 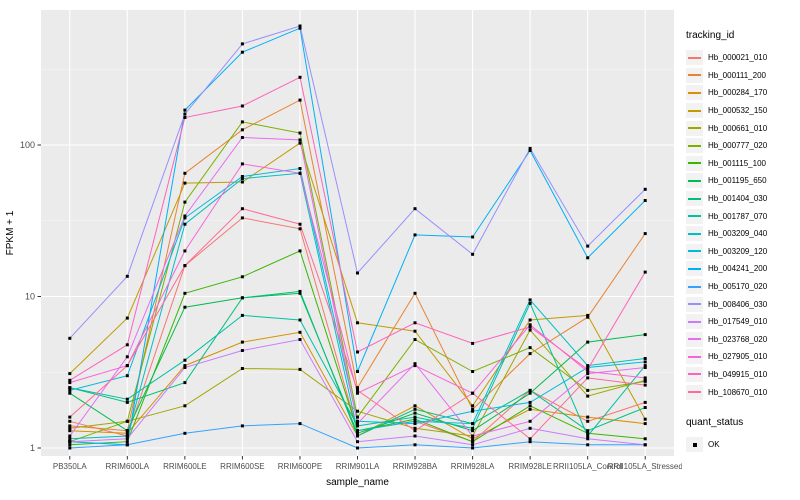 I want to click on x-tick-label: RRII105LA_Stressed, so click(x=645, y=466).